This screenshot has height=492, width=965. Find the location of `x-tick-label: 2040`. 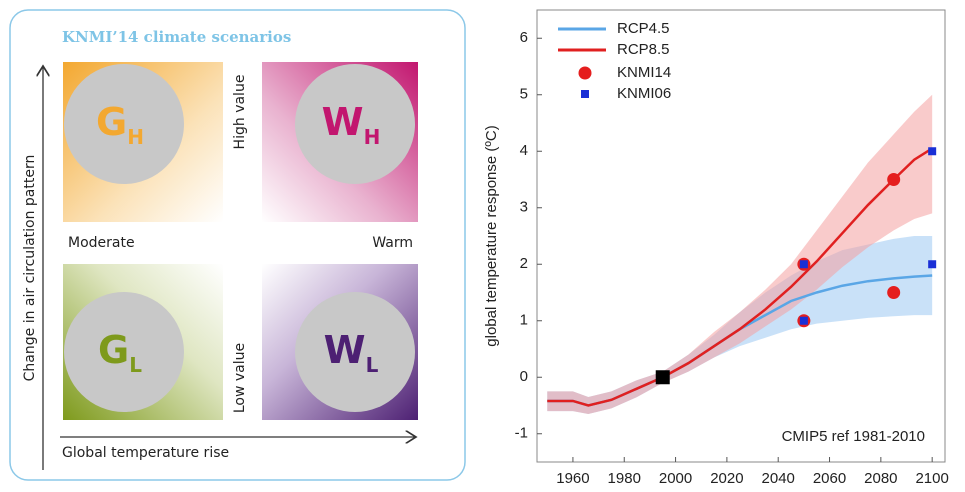

x-tick-label: 2040 is located at coordinates (778, 478).